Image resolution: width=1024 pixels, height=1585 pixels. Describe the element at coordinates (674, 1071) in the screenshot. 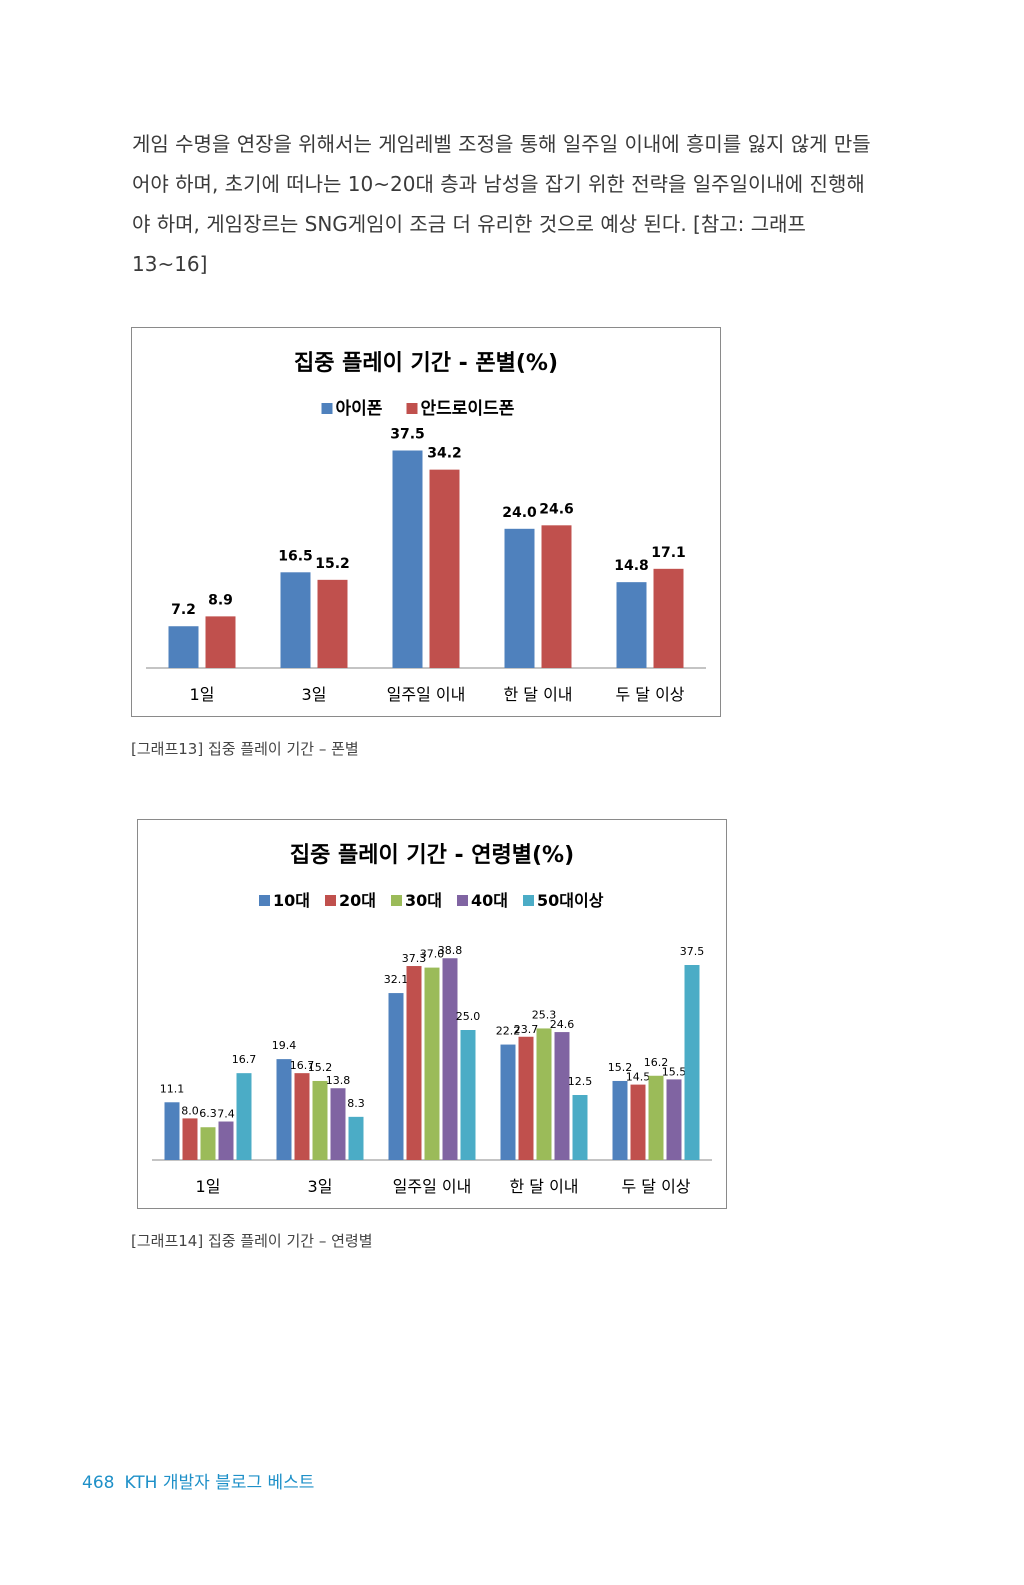

I see `data-label: 15.5` at that location.